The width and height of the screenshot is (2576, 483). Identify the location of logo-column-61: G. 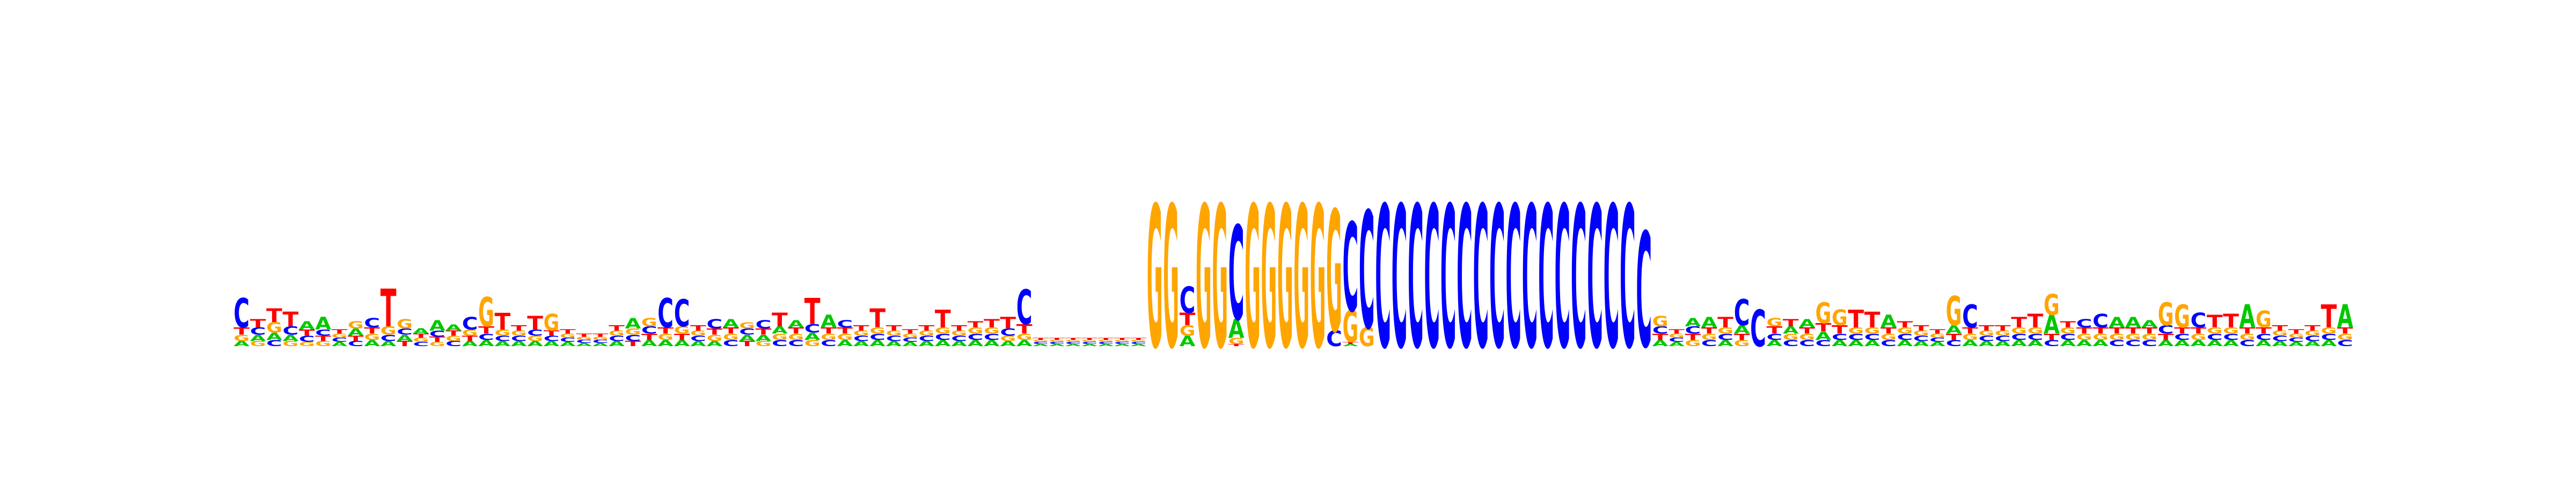
(1220, 279).